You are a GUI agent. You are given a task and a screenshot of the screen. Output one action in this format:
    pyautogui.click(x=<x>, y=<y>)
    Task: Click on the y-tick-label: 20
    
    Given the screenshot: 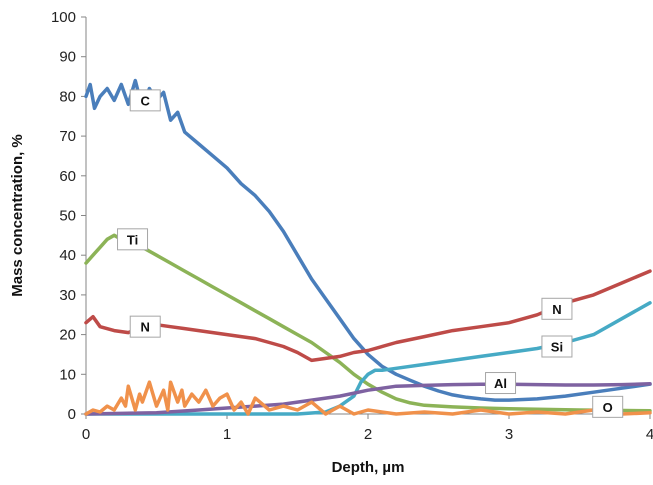 What is the action you would take?
    pyautogui.click(x=67, y=335)
    